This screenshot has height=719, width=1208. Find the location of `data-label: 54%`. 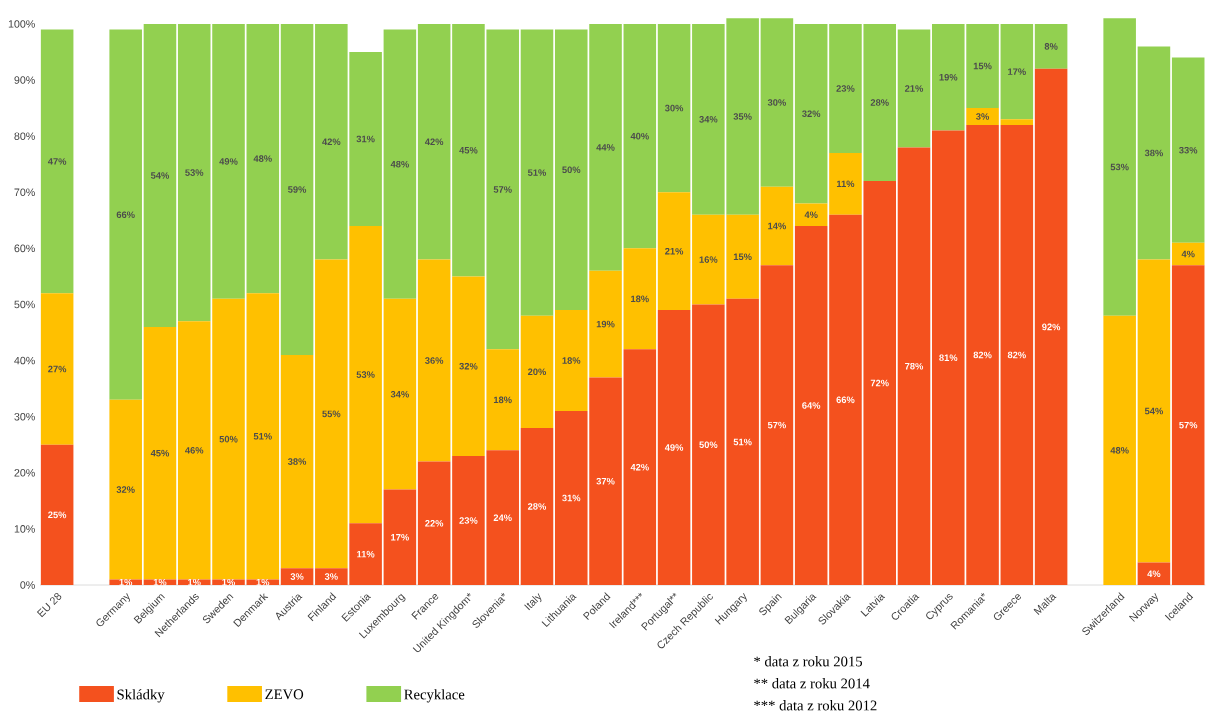

data-label: 54% is located at coordinates (160, 175).